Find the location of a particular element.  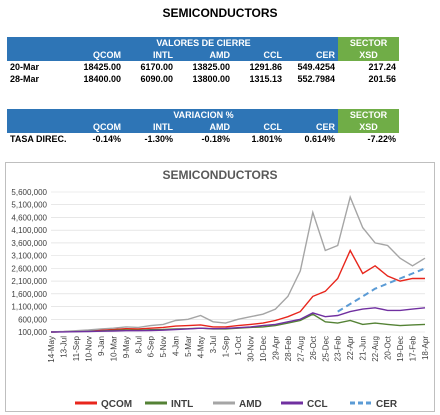

x-tick-label: 1-Sep is located at coordinates (226, 346).